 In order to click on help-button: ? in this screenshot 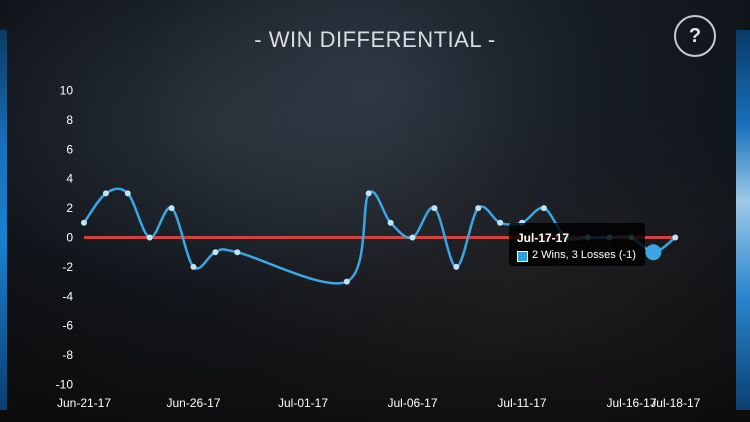, I will do `click(695, 36)`.